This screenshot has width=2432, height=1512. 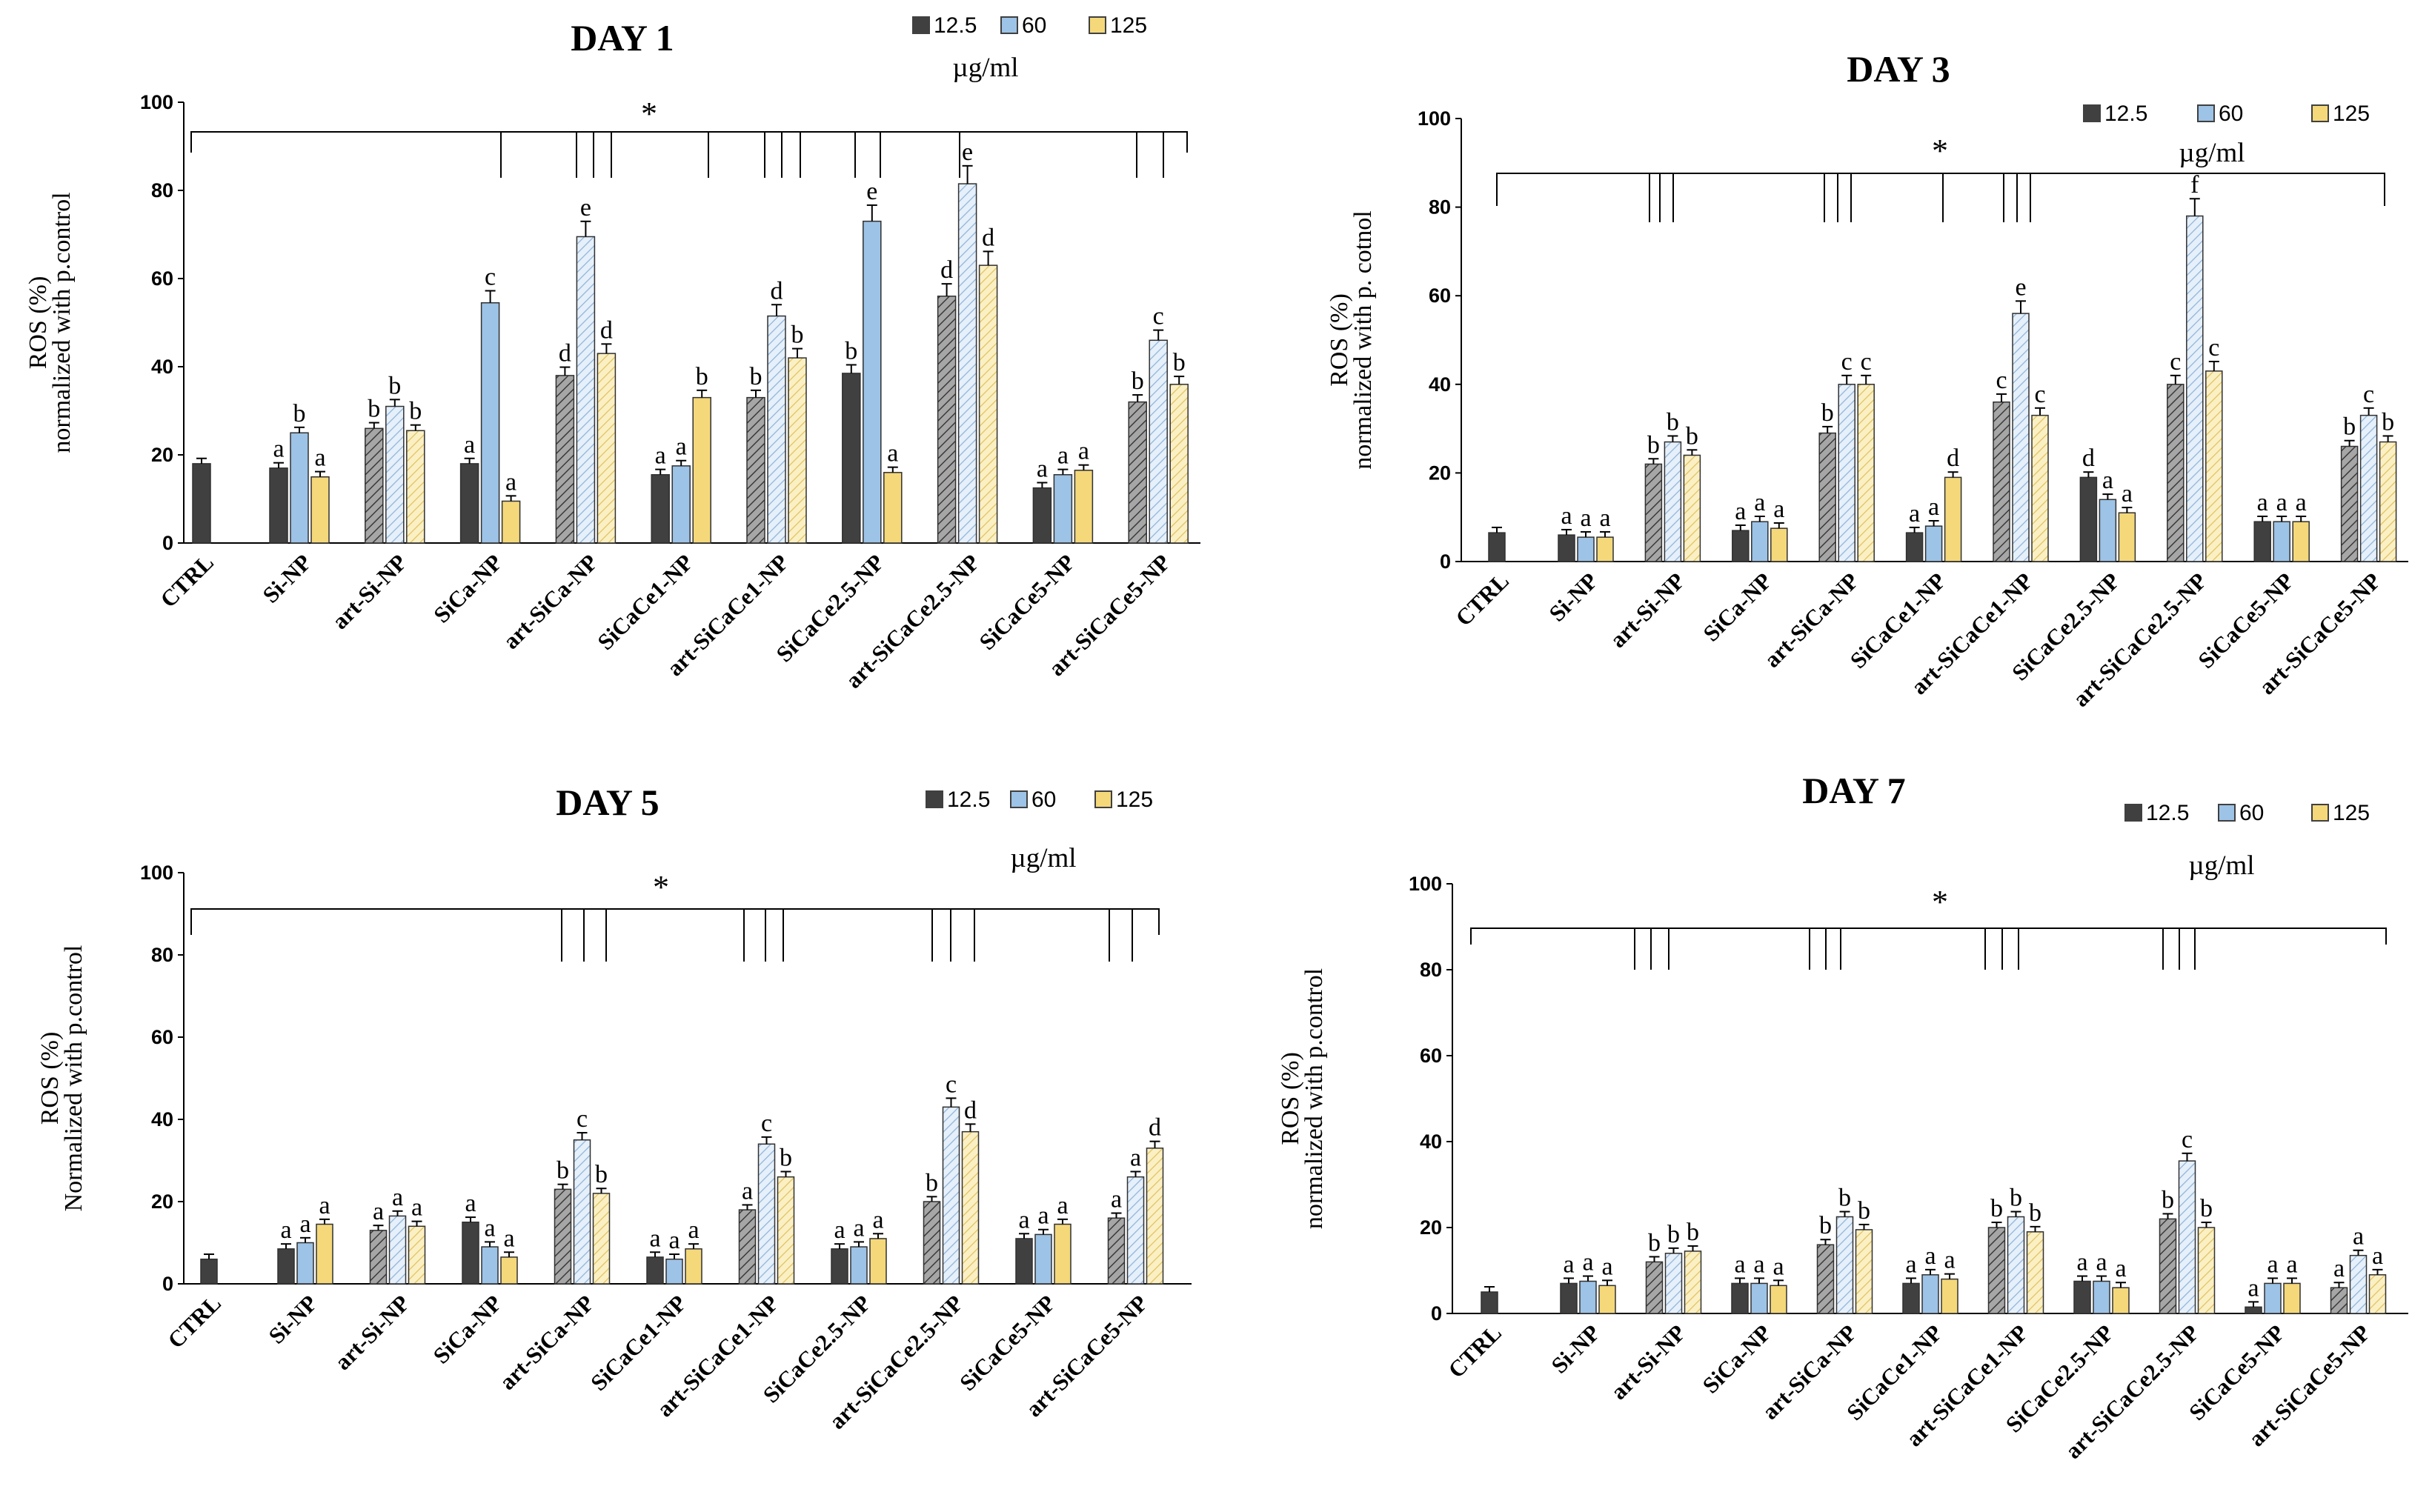 What do you see at coordinates (1853, 791) in the screenshot?
I see `chart-title: DAY 7` at bounding box center [1853, 791].